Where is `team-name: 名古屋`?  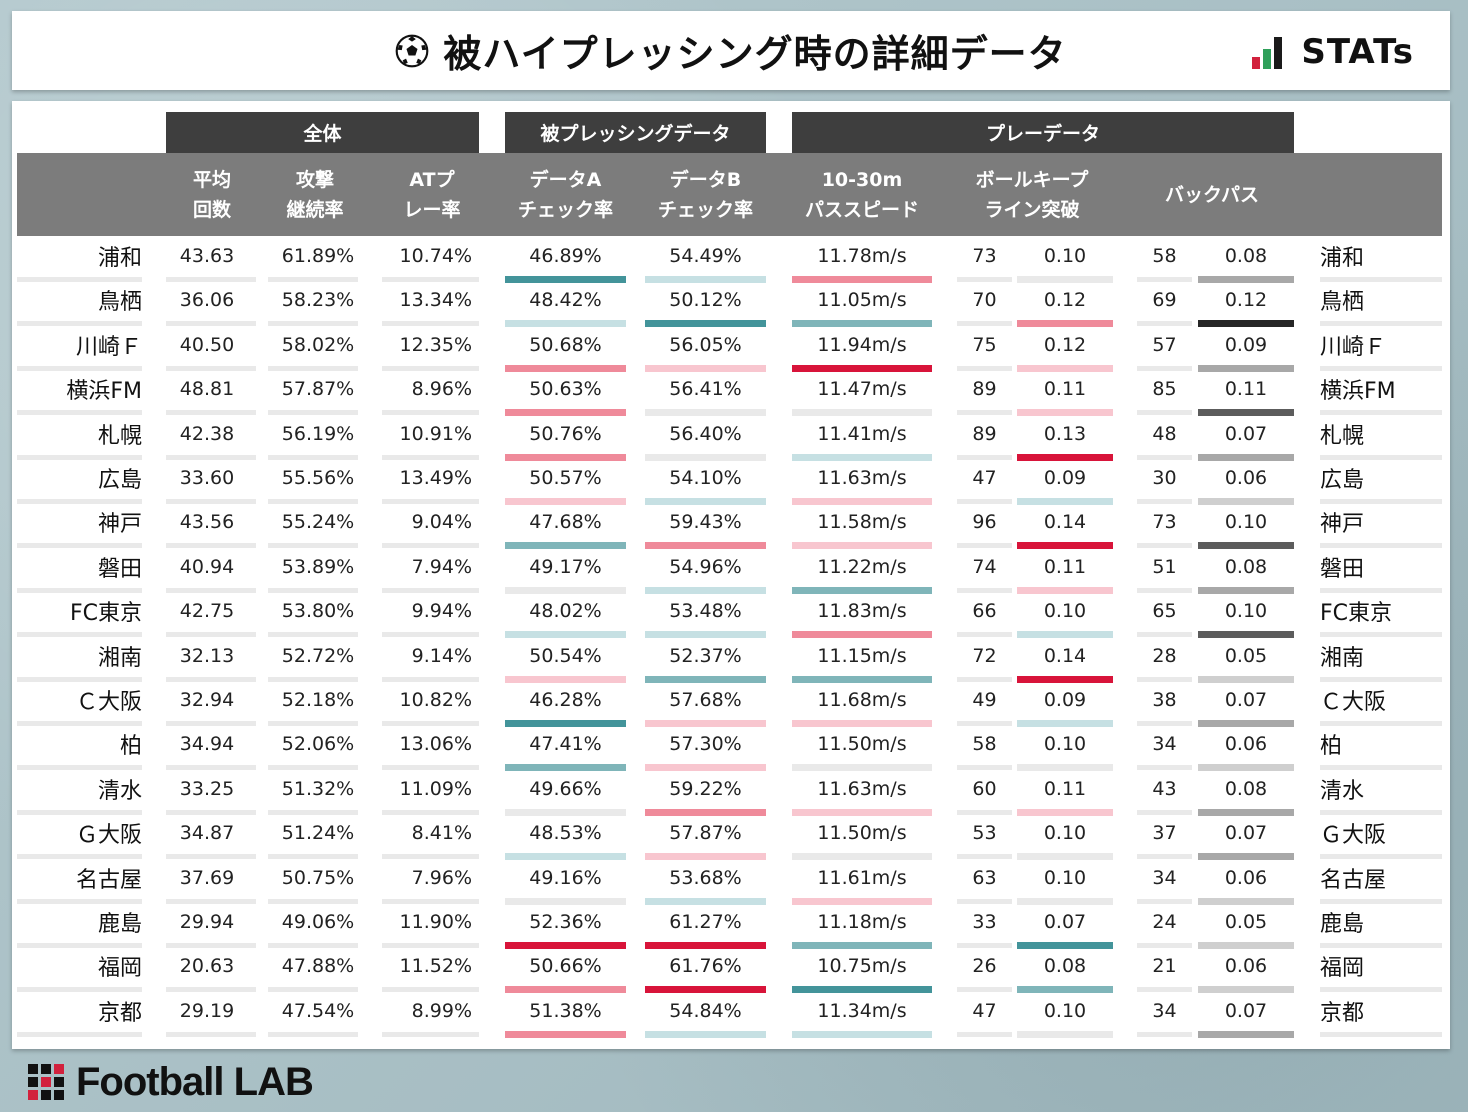
team-name: 名古屋 is located at coordinates (108, 880).